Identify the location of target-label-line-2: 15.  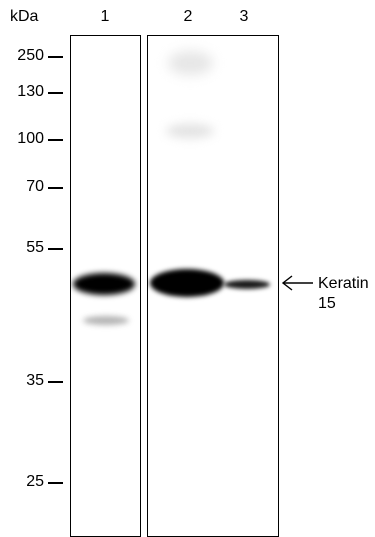
(327, 303).